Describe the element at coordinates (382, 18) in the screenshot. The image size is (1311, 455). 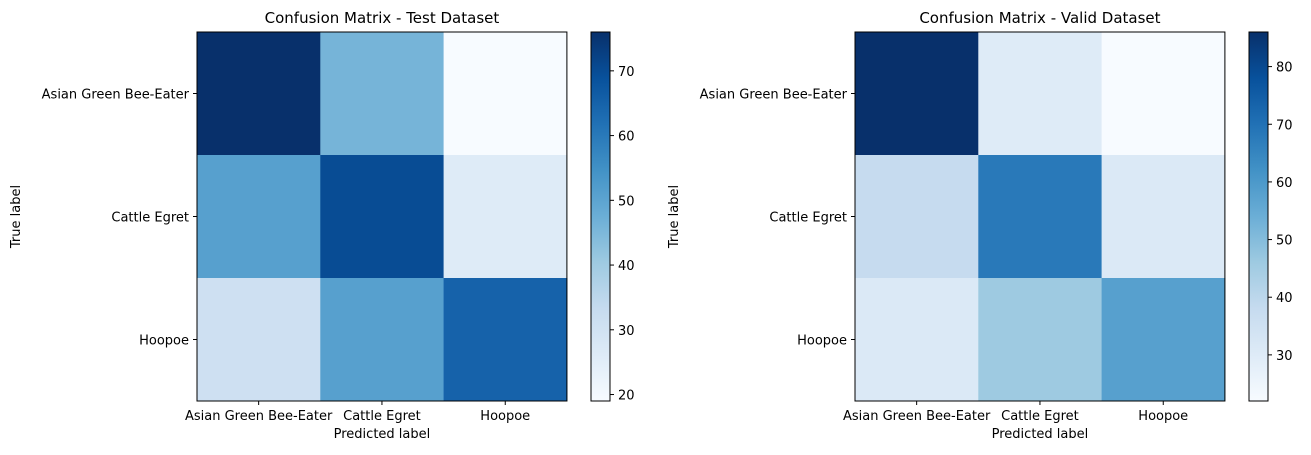
I see `chart-title: Confusion Matrix - Test Dataset` at that location.